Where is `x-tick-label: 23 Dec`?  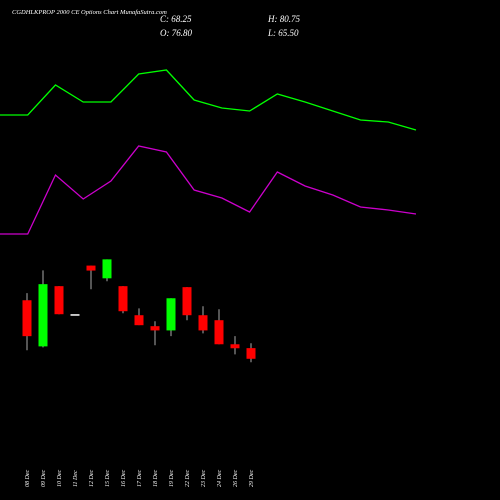
x-tick-label: 23 Dec is located at coordinates (204, 478).